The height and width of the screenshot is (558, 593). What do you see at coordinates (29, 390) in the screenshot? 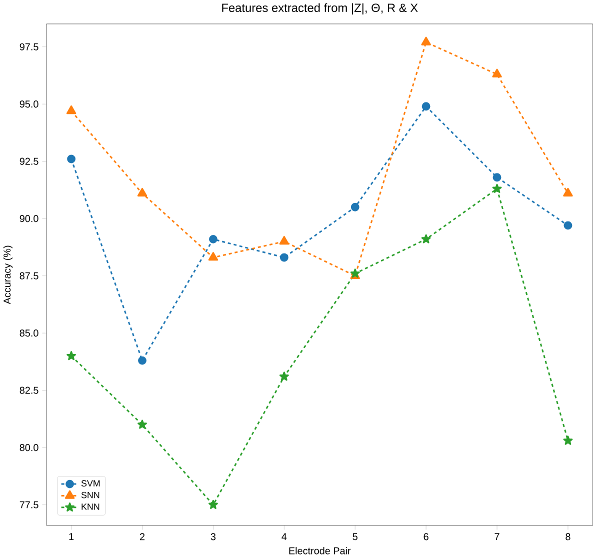
I see `y-tick-label: 82.5` at bounding box center [29, 390].